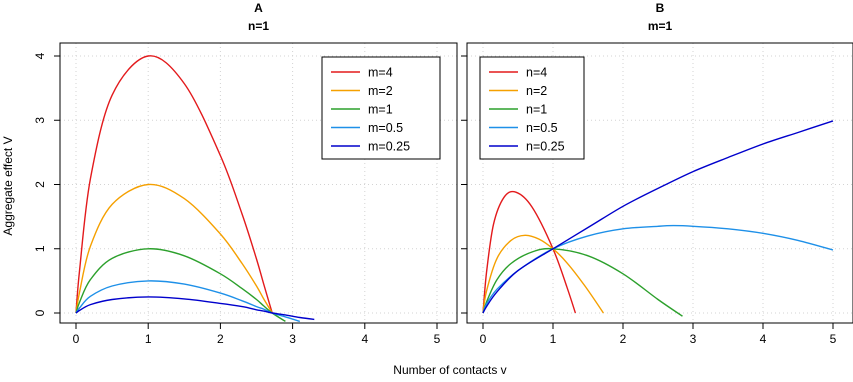 The height and width of the screenshot is (382, 853). I want to click on legend: n=4 n=2 n=1 n=0.5 n=0.25, so click(532, 108).